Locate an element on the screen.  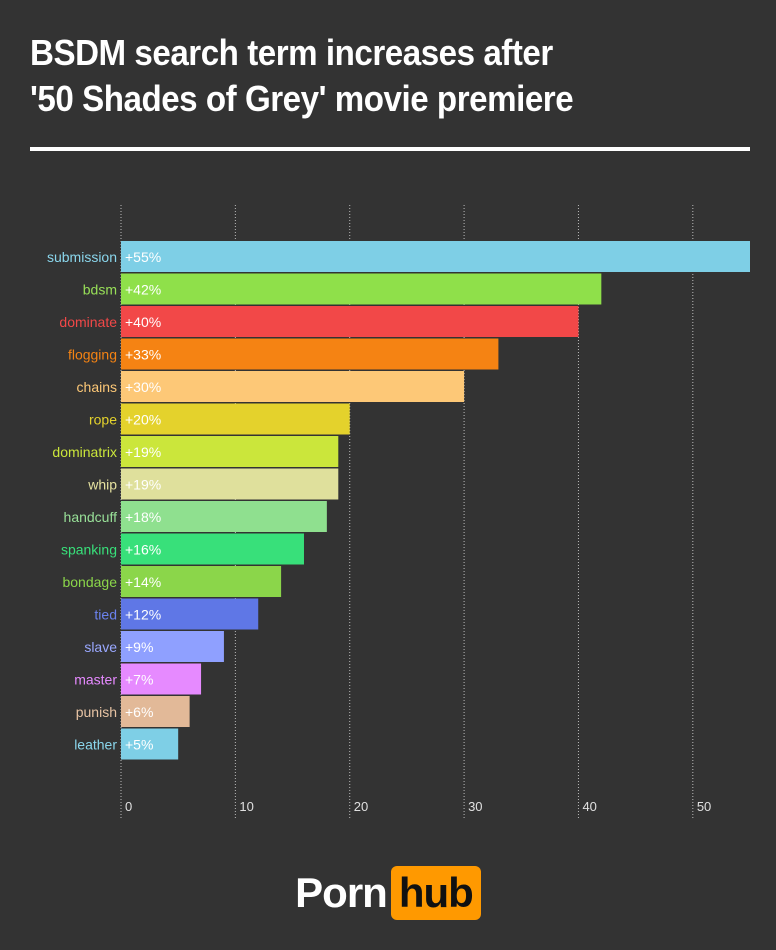
x-tick-label: 30 is located at coordinates (475, 806).